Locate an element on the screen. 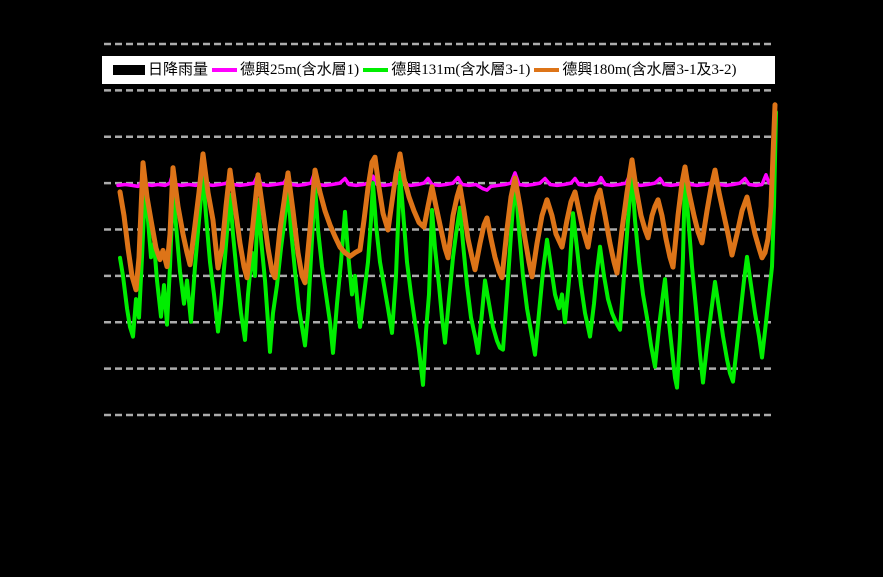 Image resolution: width=883 pixels, height=577 pixels. legend-item-dexing-25m: 德興25m(含水層1) is located at coordinates (286, 69).